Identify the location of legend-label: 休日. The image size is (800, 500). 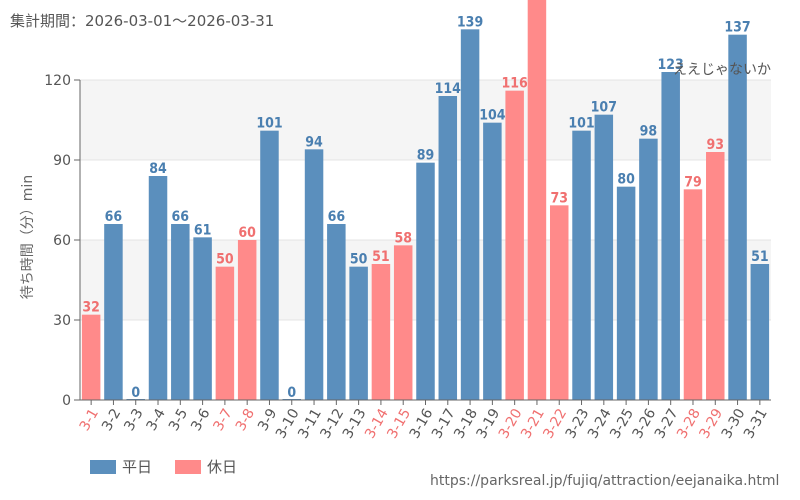
(222, 467).